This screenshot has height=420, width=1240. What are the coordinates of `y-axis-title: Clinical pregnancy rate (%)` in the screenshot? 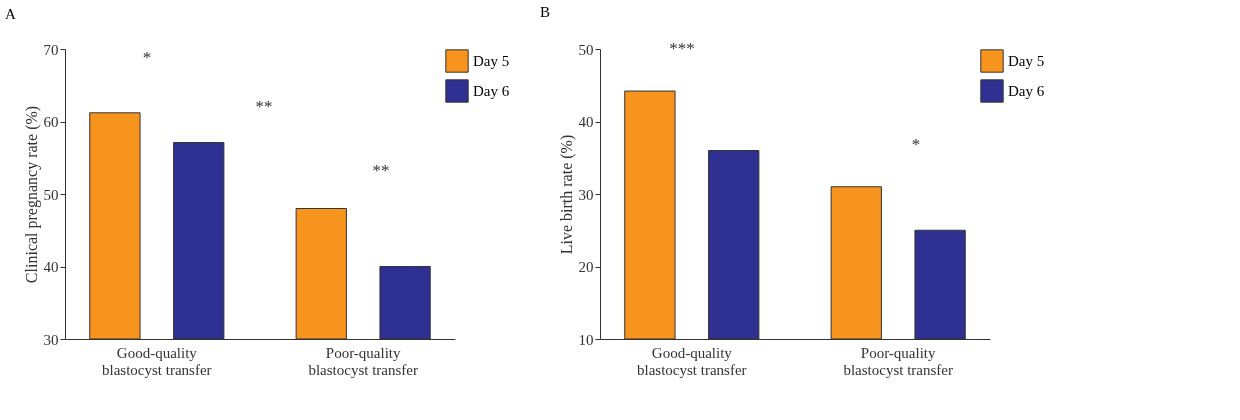 It's located at (31, 194).